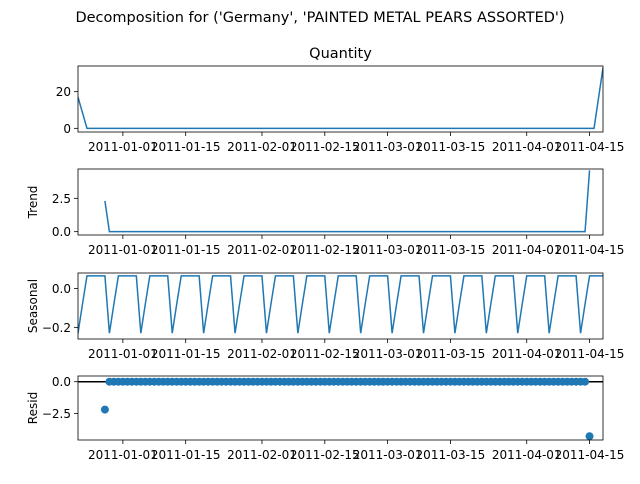 This screenshot has width=640, height=484. What do you see at coordinates (56, 414) in the screenshot?
I see `resid-ytick-label: −2.5` at bounding box center [56, 414].